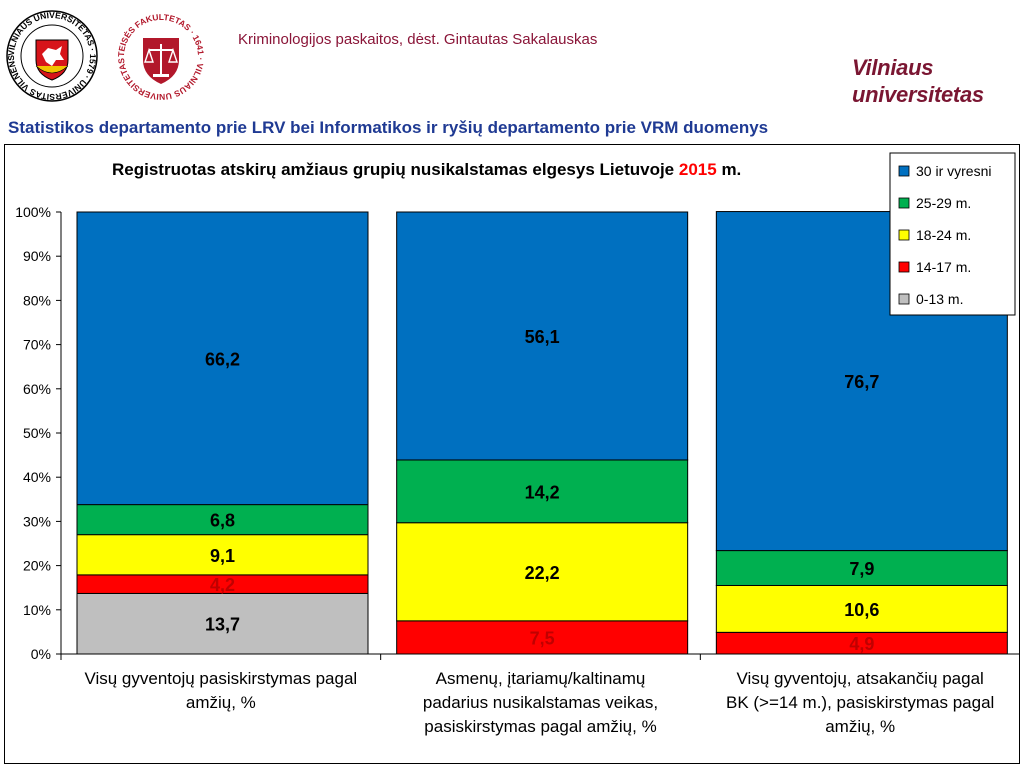  Describe the element at coordinates (860, 702) in the screenshot. I see `x-category-label: BK (>=14 m.), pasiskirstymas pagal` at that location.